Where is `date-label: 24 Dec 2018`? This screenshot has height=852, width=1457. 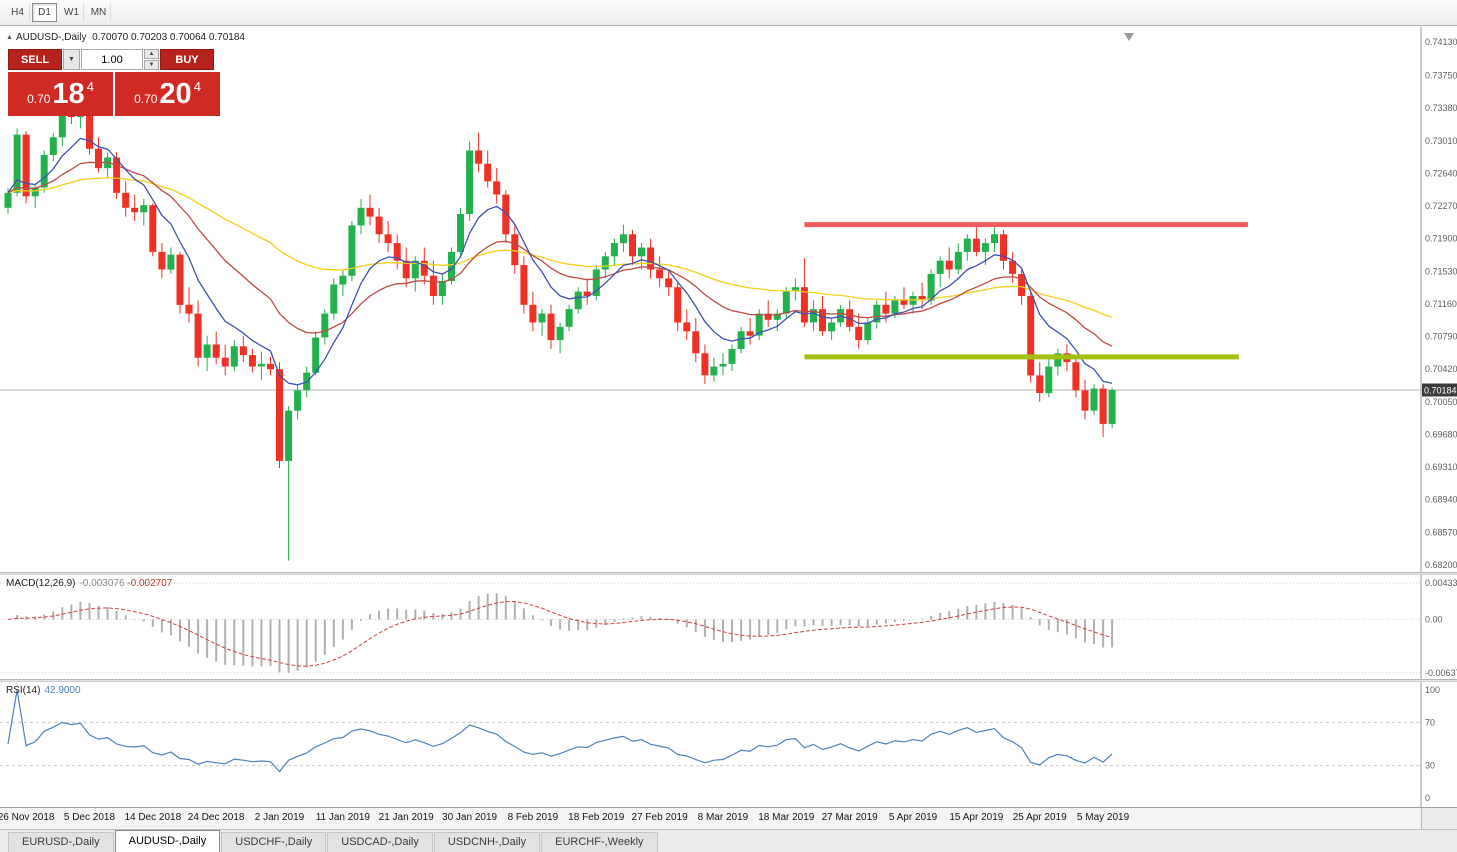 date-label: 24 Dec 2018 is located at coordinates (216, 817).